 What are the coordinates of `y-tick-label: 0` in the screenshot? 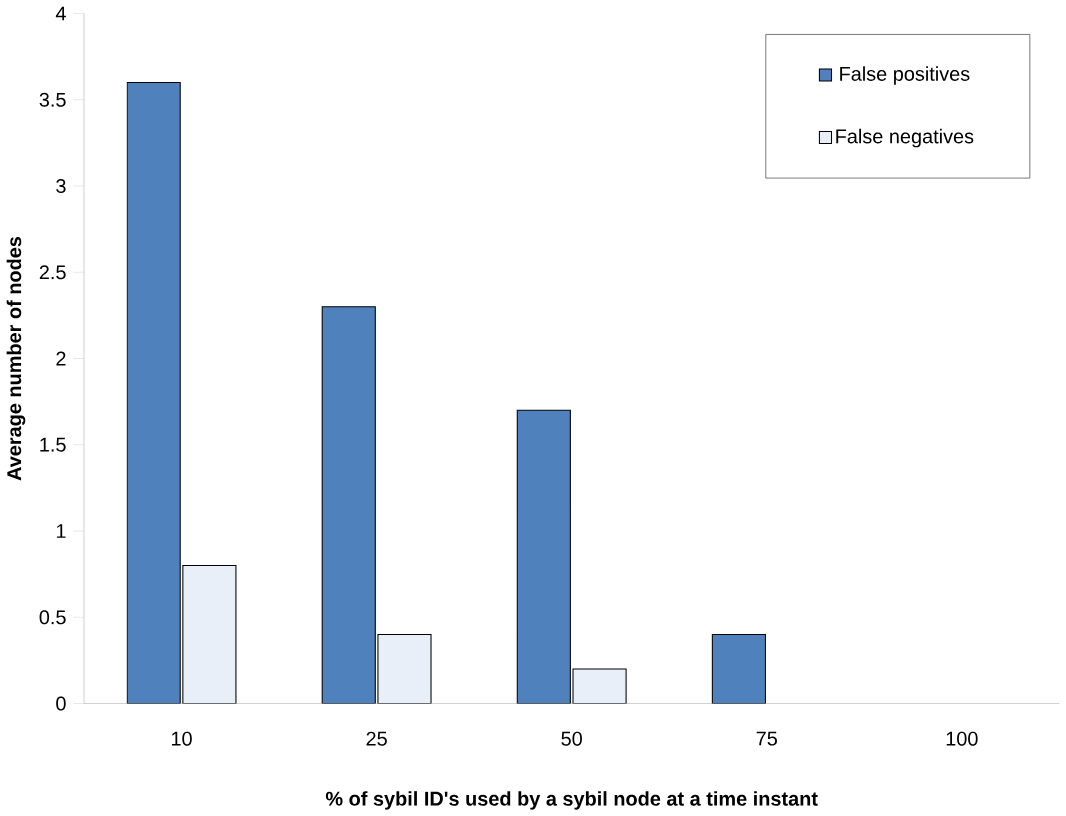 It's located at (61, 703).